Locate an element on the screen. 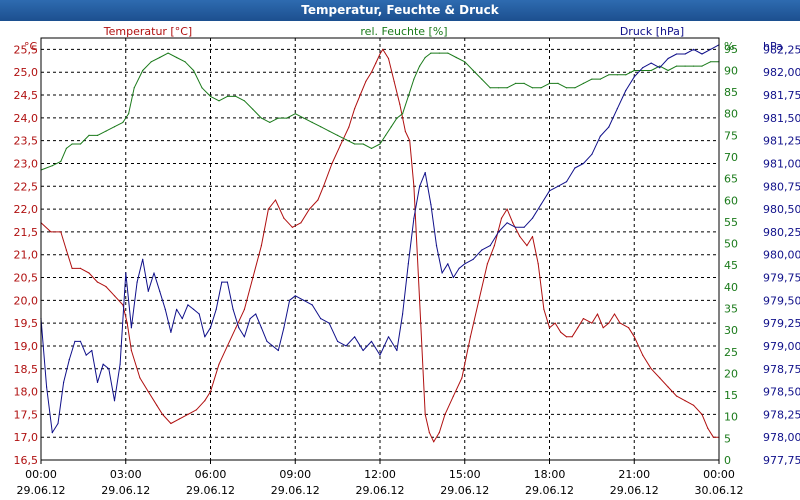 The height and width of the screenshot is (500, 800). humidity-axis-tick-label: 40 is located at coordinates (731, 287).